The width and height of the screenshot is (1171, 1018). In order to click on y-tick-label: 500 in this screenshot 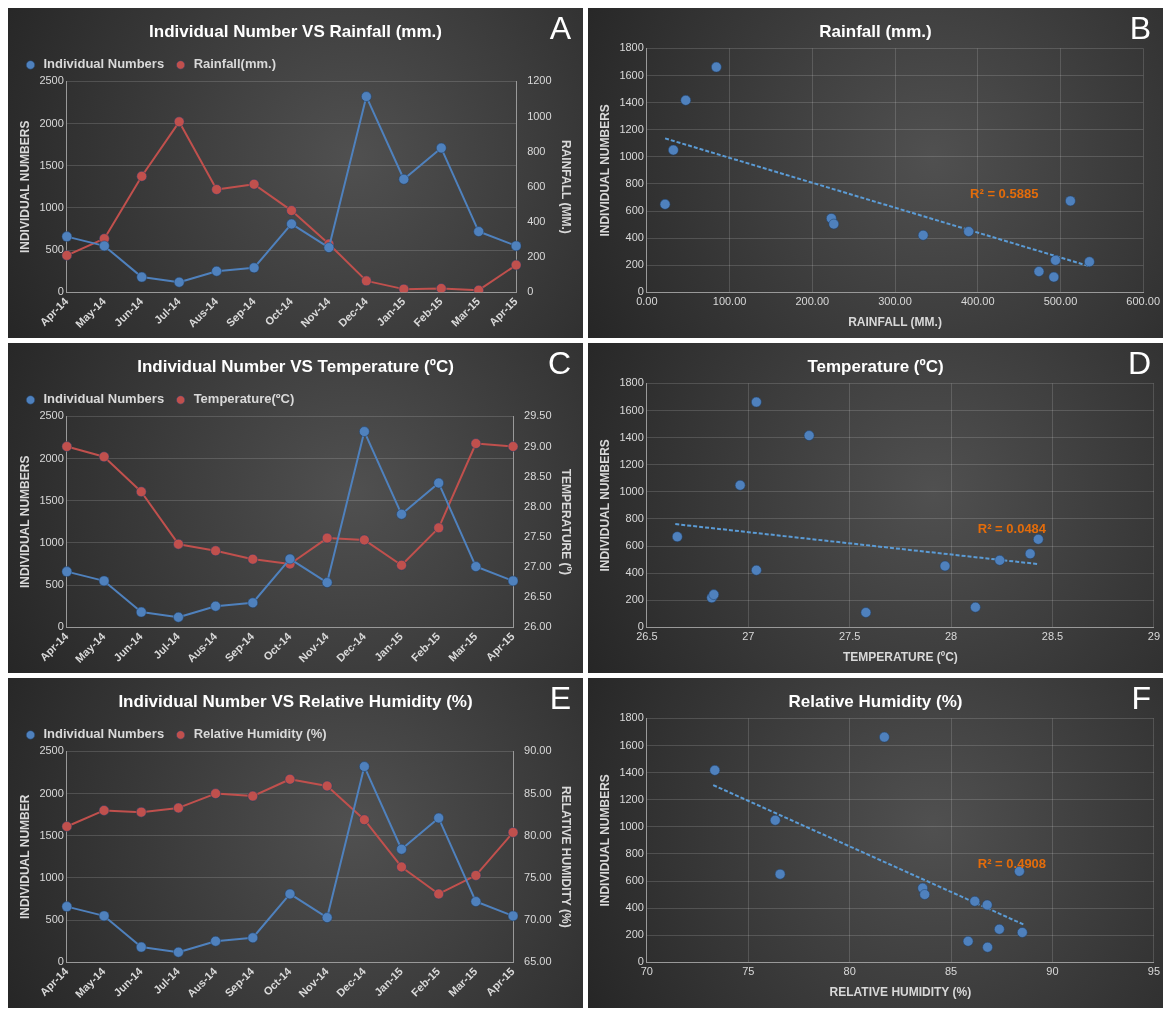, I will do `click(54, 919)`.